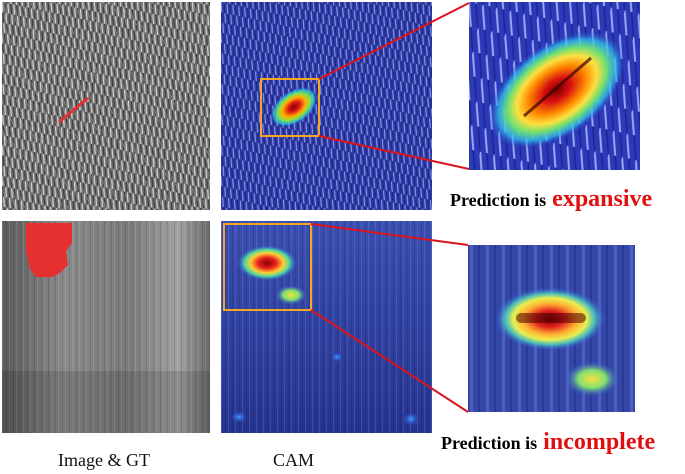 The height and width of the screenshot is (474, 685). Describe the element at coordinates (554, 86) in the screenshot. I see `fabric-zoom-view` at that location.